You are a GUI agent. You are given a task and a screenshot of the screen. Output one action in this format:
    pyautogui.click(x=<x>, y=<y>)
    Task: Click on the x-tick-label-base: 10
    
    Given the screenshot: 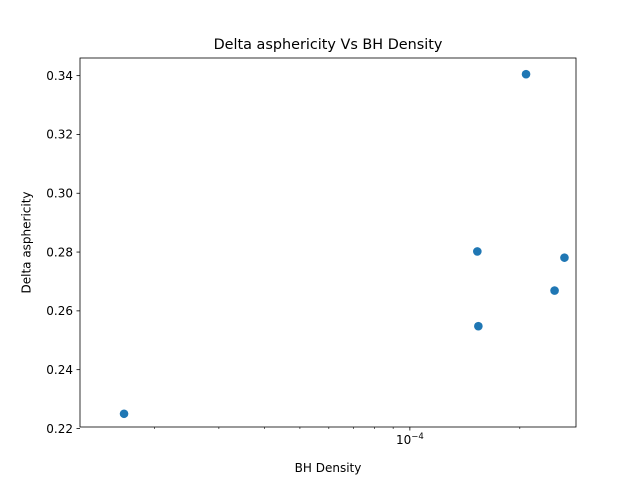 What is the action you would take?
    pyautogui.click(x=403, y=440)
    